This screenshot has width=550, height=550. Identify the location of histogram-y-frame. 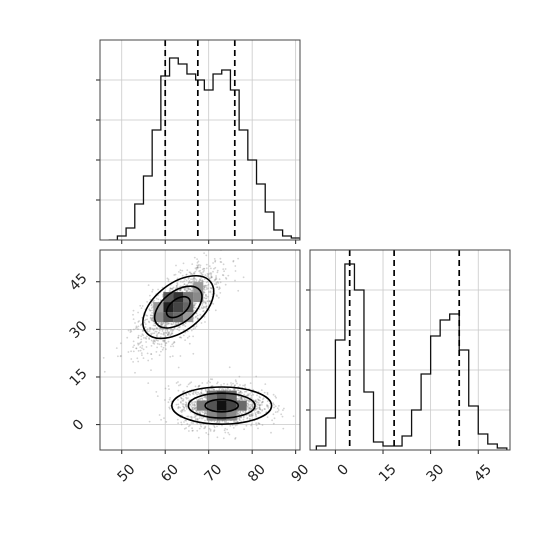
(410, 350).